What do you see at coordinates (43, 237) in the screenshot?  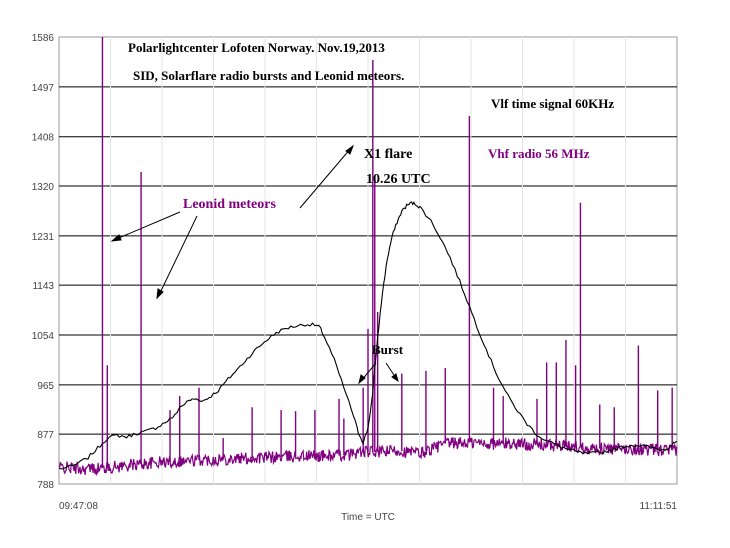 I see `y-tick-label: 1231` at bounding box center [43, 237].